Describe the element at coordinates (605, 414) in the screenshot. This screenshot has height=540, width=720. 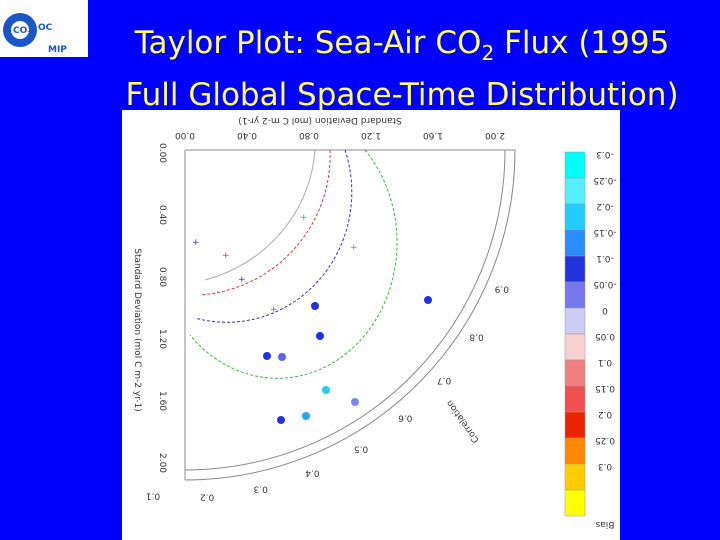
I see `colorbar-label: 0.2` at that location.